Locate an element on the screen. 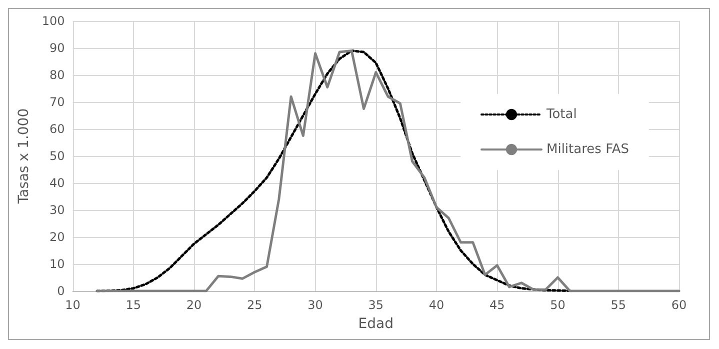  x-tick-label: 20 is located at coordinates (194, 305).